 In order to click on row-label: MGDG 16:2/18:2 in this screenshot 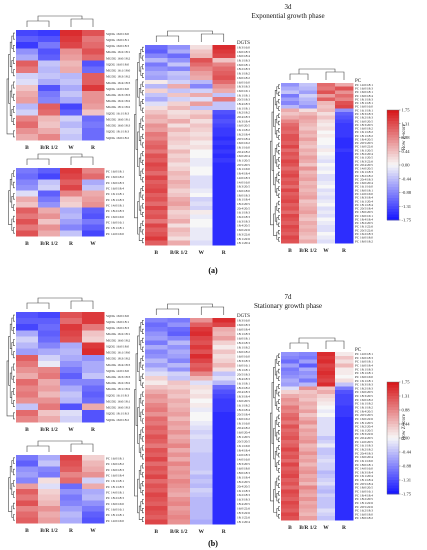, I will do `click(118, 101)`.